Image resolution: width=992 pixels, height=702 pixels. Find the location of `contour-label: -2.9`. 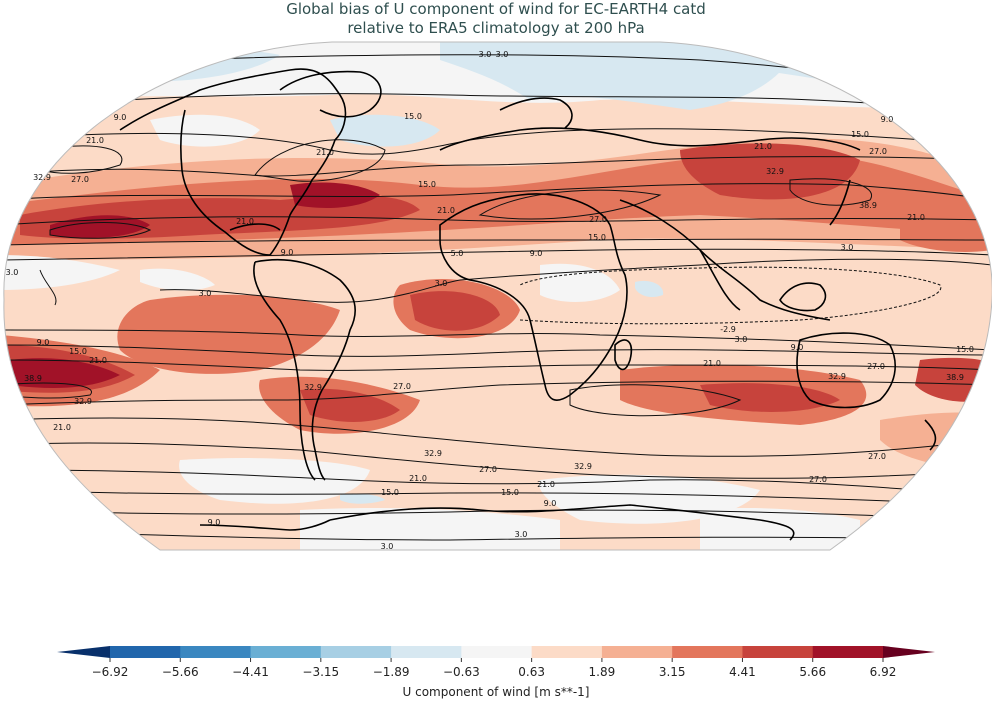

contour-label: -2.9 is located at coordinates (728, 329).